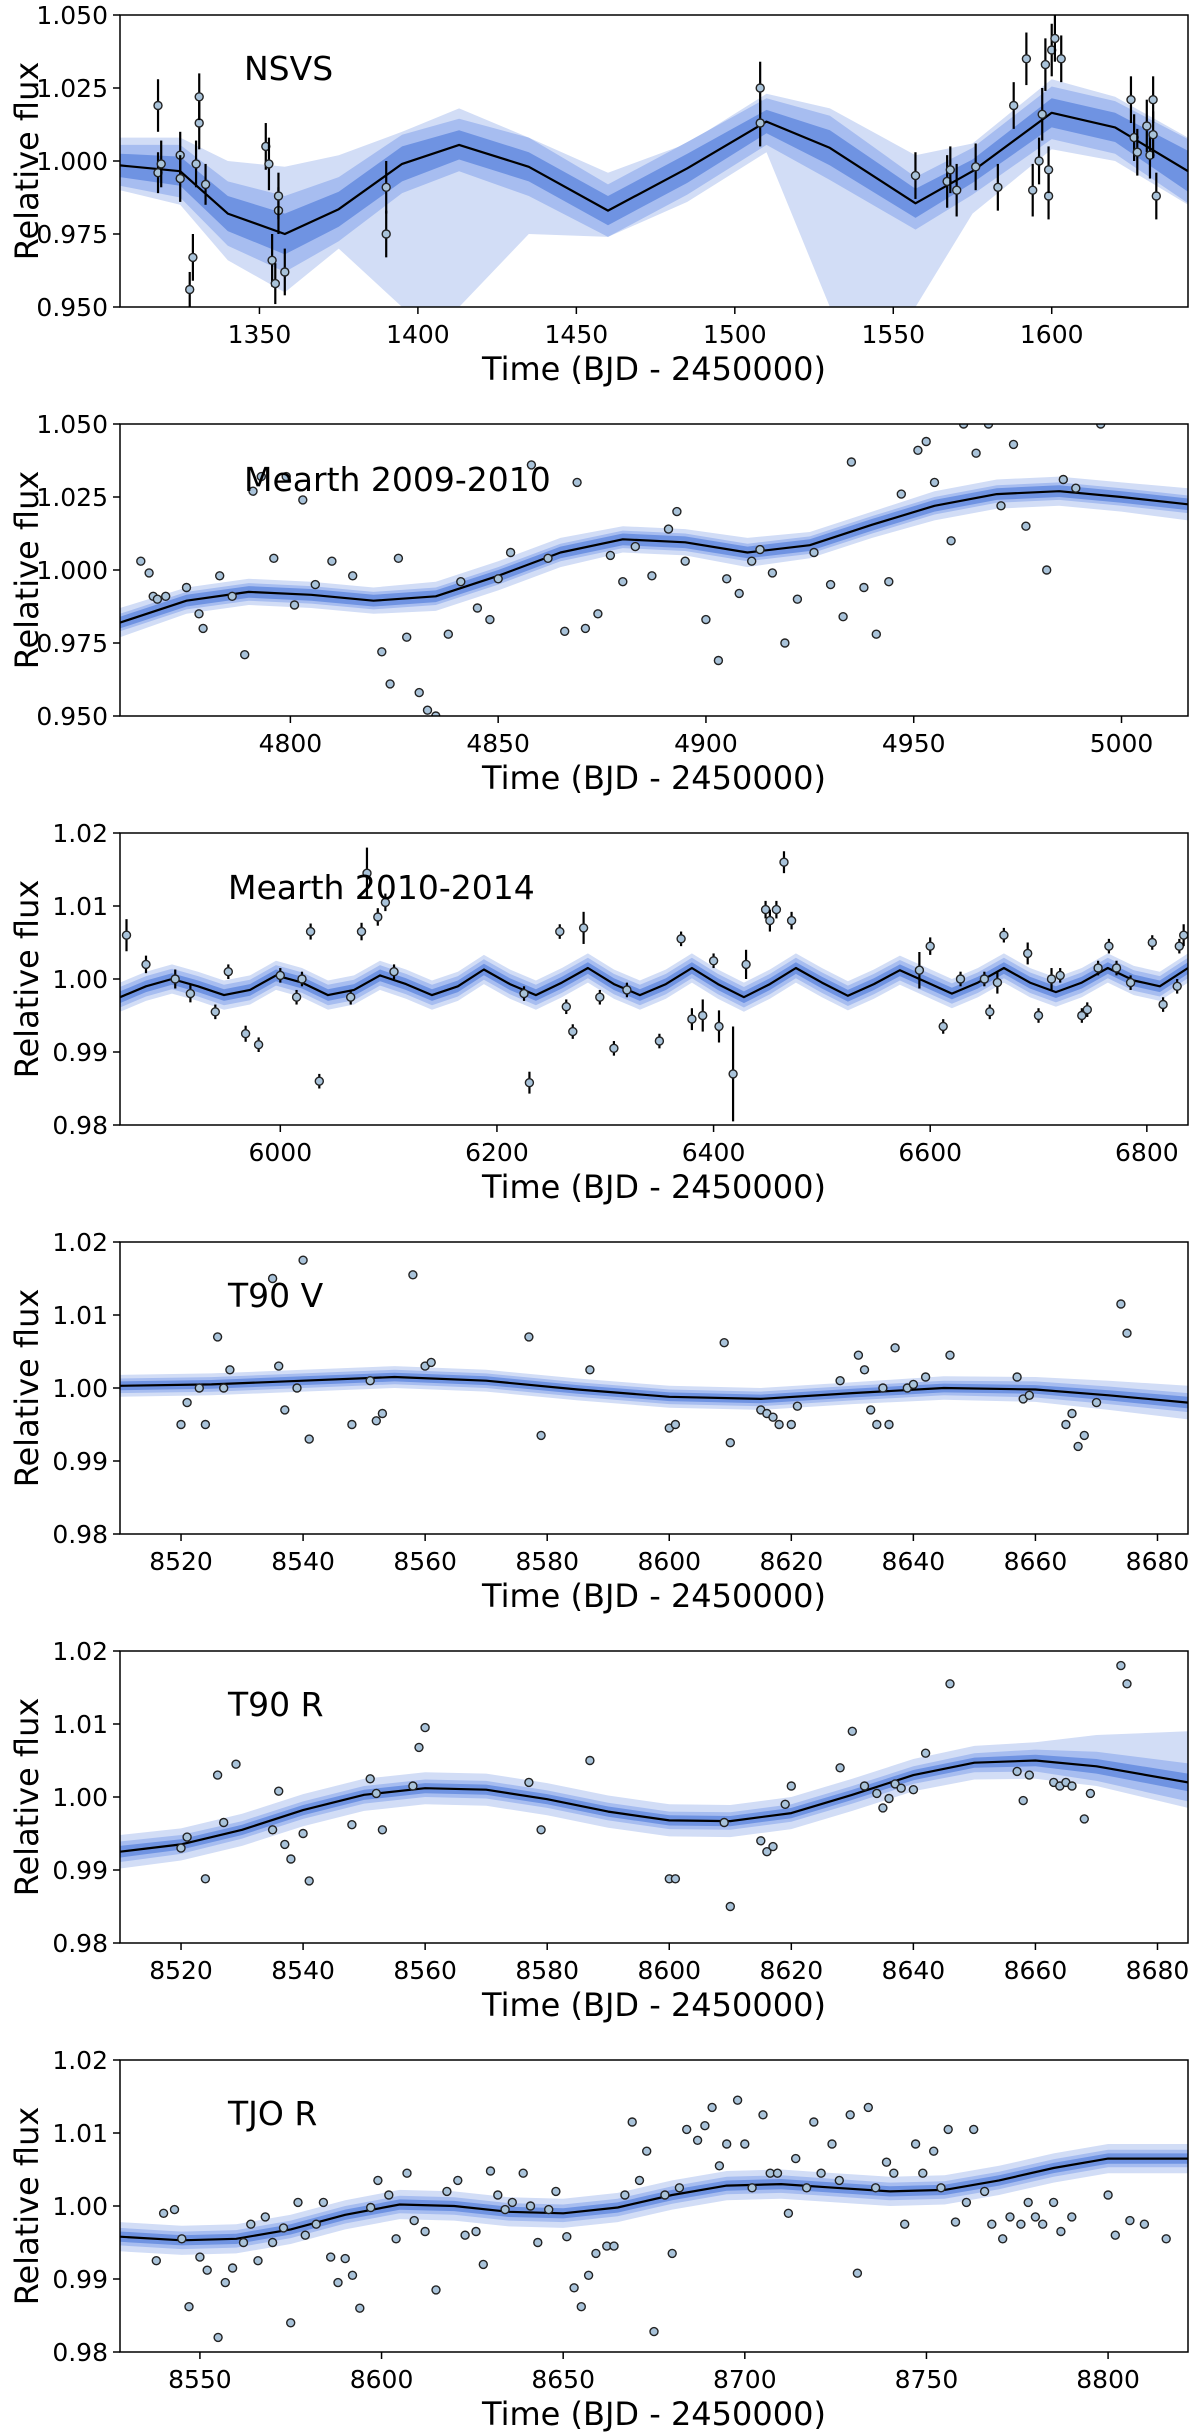 The width and height of the screenshot is (1200, 2433). Describe the element at coordinates (792, 1561) in the screenshot. I see `x-tick-label: 8620` at that location.